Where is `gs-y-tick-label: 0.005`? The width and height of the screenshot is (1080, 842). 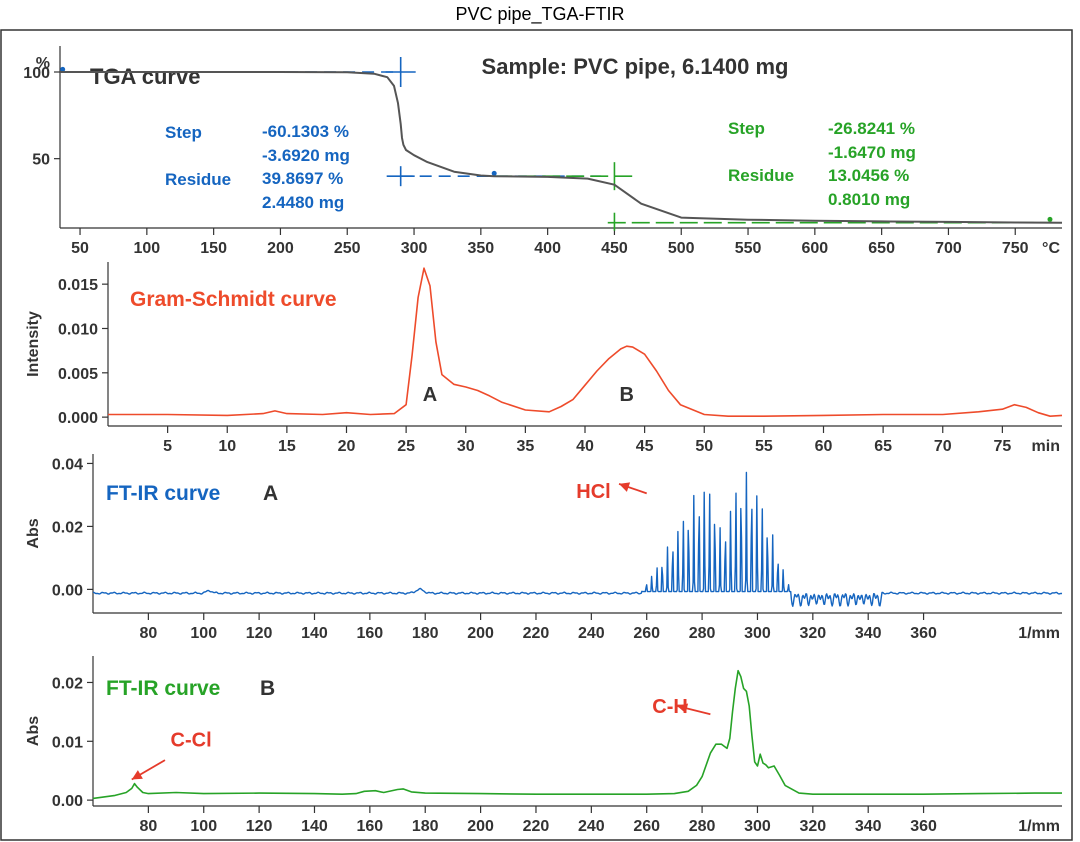
gs-y-tick-label: 0.005 is located at coordinates (78, 374).